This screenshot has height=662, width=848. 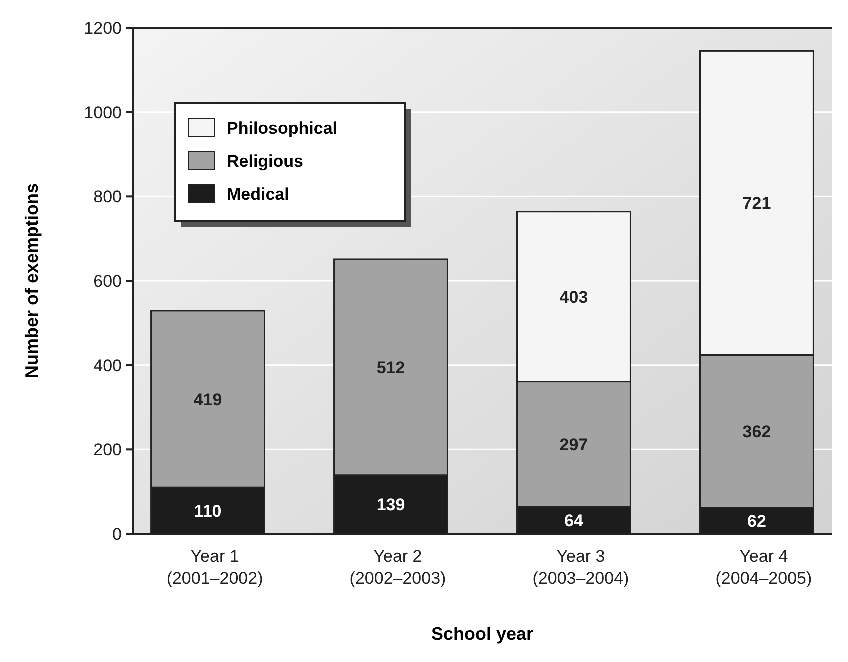 What do you see at coordinates (215, 567) in the screenshot?
I see `x-tick-label: Year 1 (2001–2002)` at bounding box center [215, 567].